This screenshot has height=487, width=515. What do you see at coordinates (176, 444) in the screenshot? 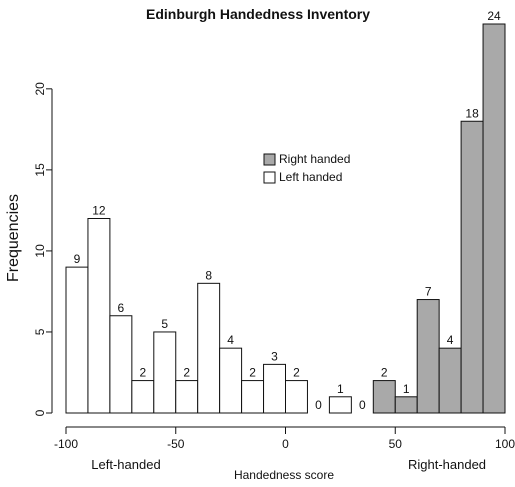
I see `x-tick-label-1: -50` at bounding box center [176, 444].